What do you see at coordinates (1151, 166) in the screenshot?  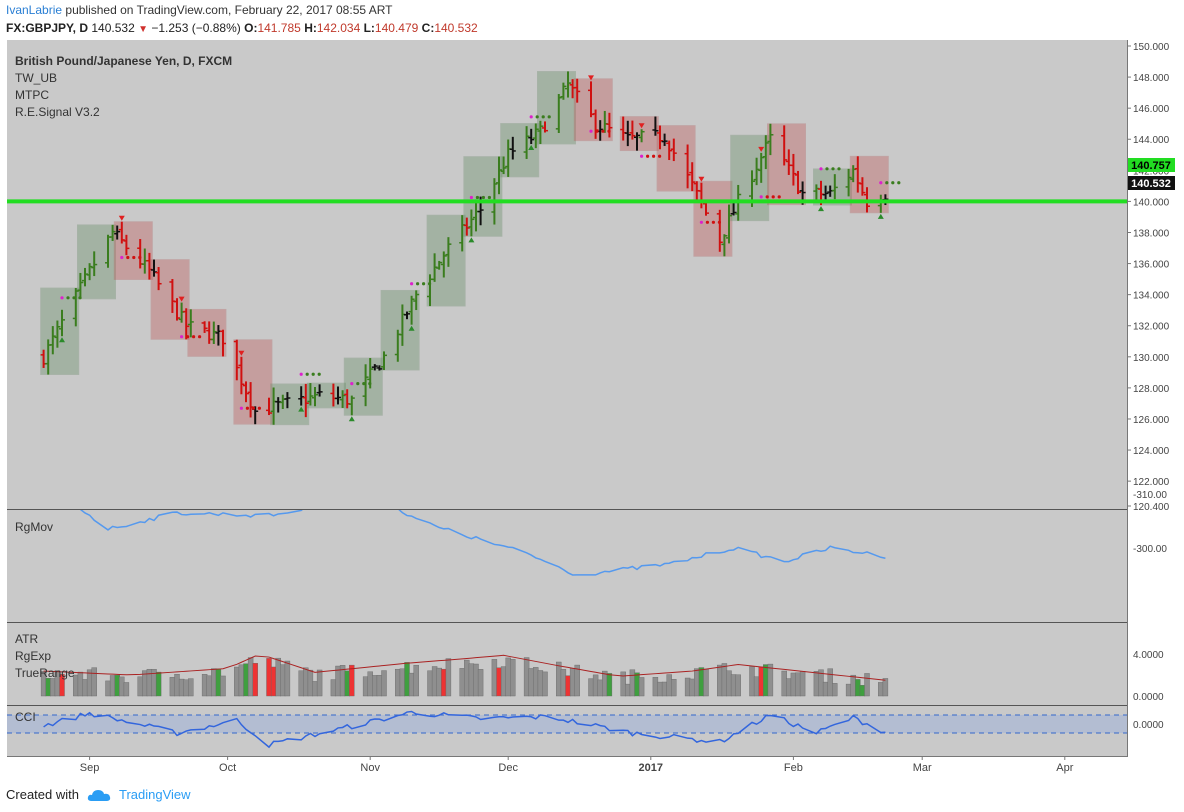 I see `price-tag-high-text: 140.757` at bounding box center [1151, 166].